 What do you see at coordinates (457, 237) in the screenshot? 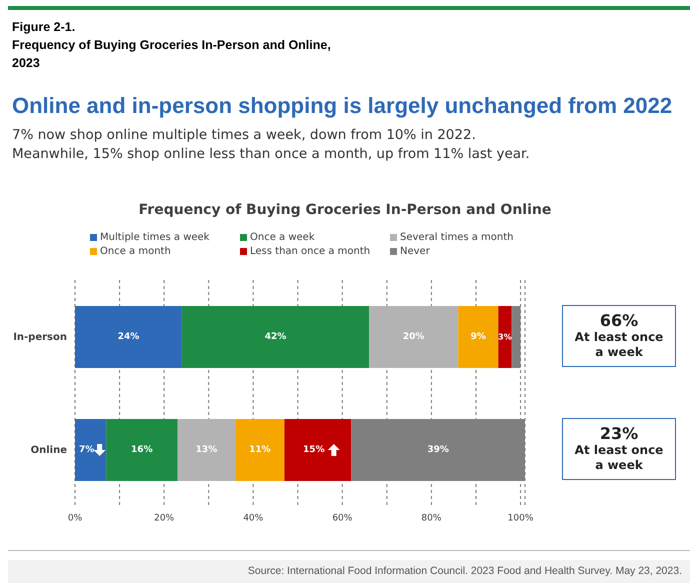
I see `legend-label: Several times a month` at bounding box center [457, 237].